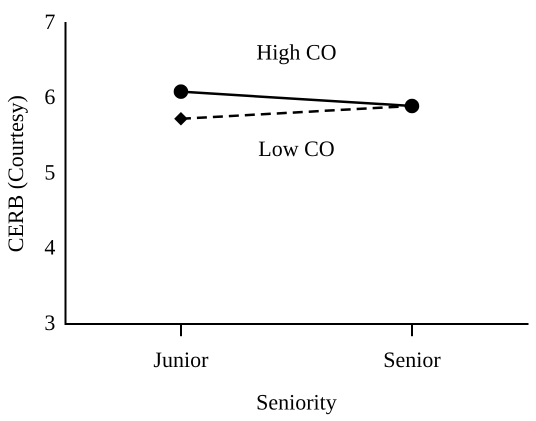 Image resolution: width=536 pixels, height=421 pixels. What do you see at coordinates (50, 322) in the screenshot?
I see `y-tick-label: 3` at bounding box center [50, 322].